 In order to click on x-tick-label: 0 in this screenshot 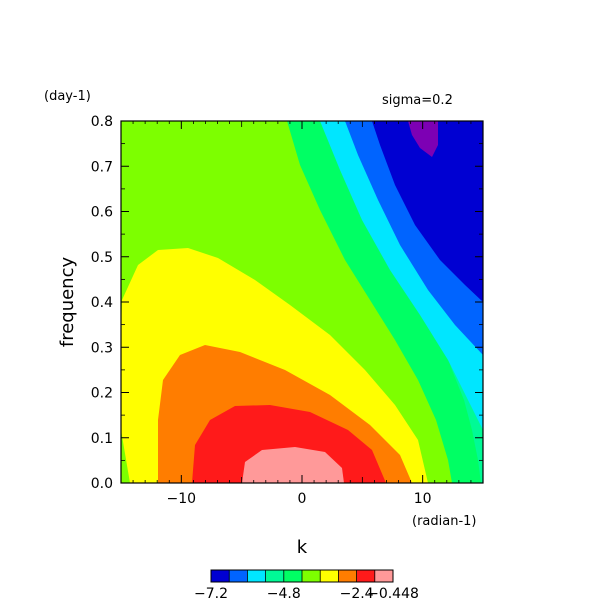, I will do `click(302, 499)`.